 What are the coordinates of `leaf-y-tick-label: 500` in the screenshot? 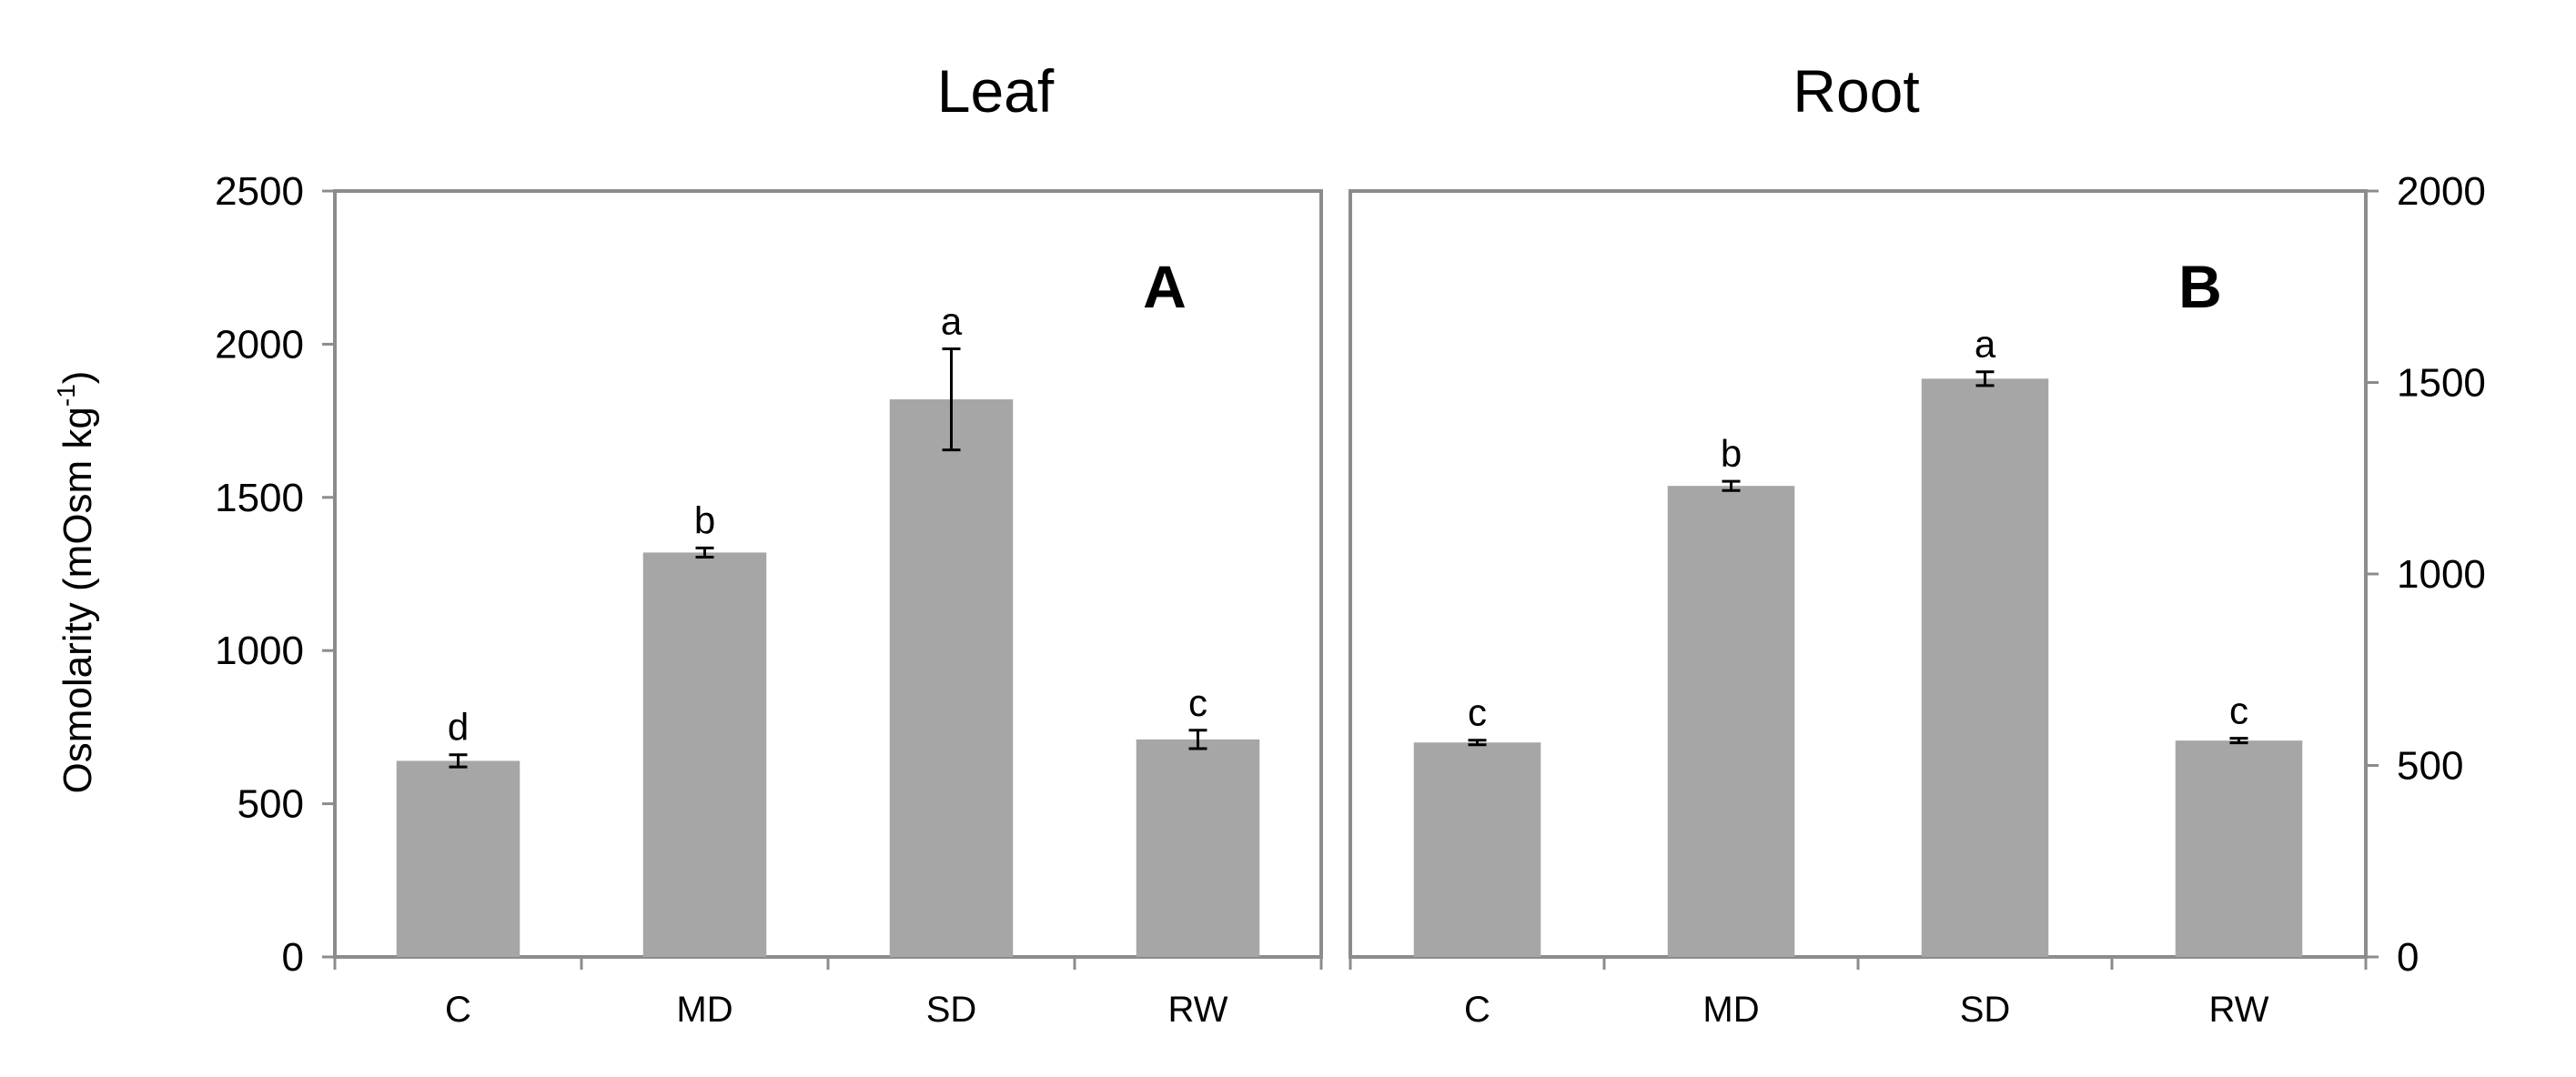 It's located at (270, 804).